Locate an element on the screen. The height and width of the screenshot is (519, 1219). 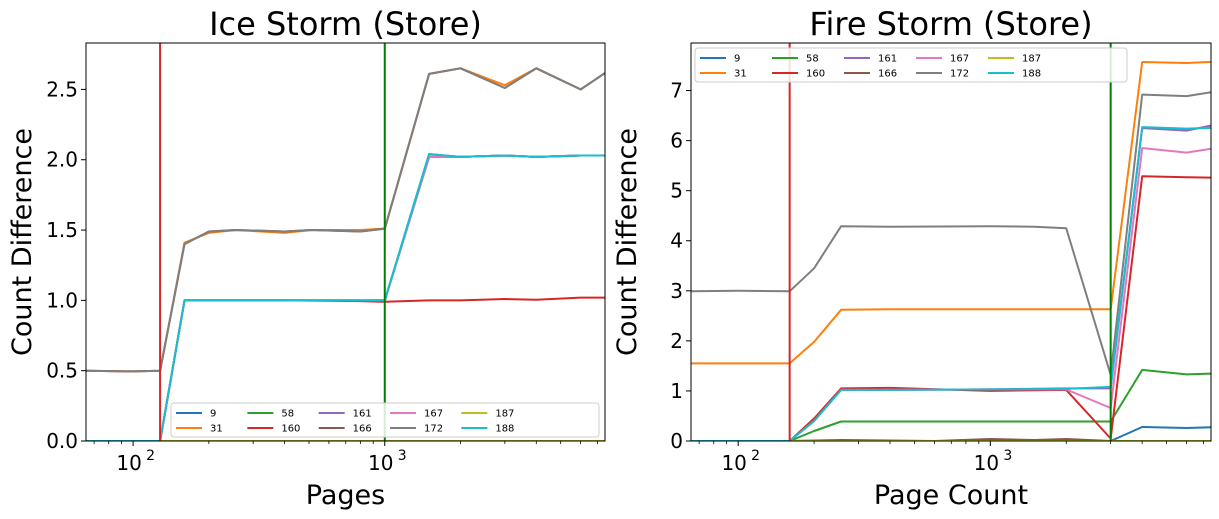
x-axis-label: Pages is located at coordinates (345, 495).